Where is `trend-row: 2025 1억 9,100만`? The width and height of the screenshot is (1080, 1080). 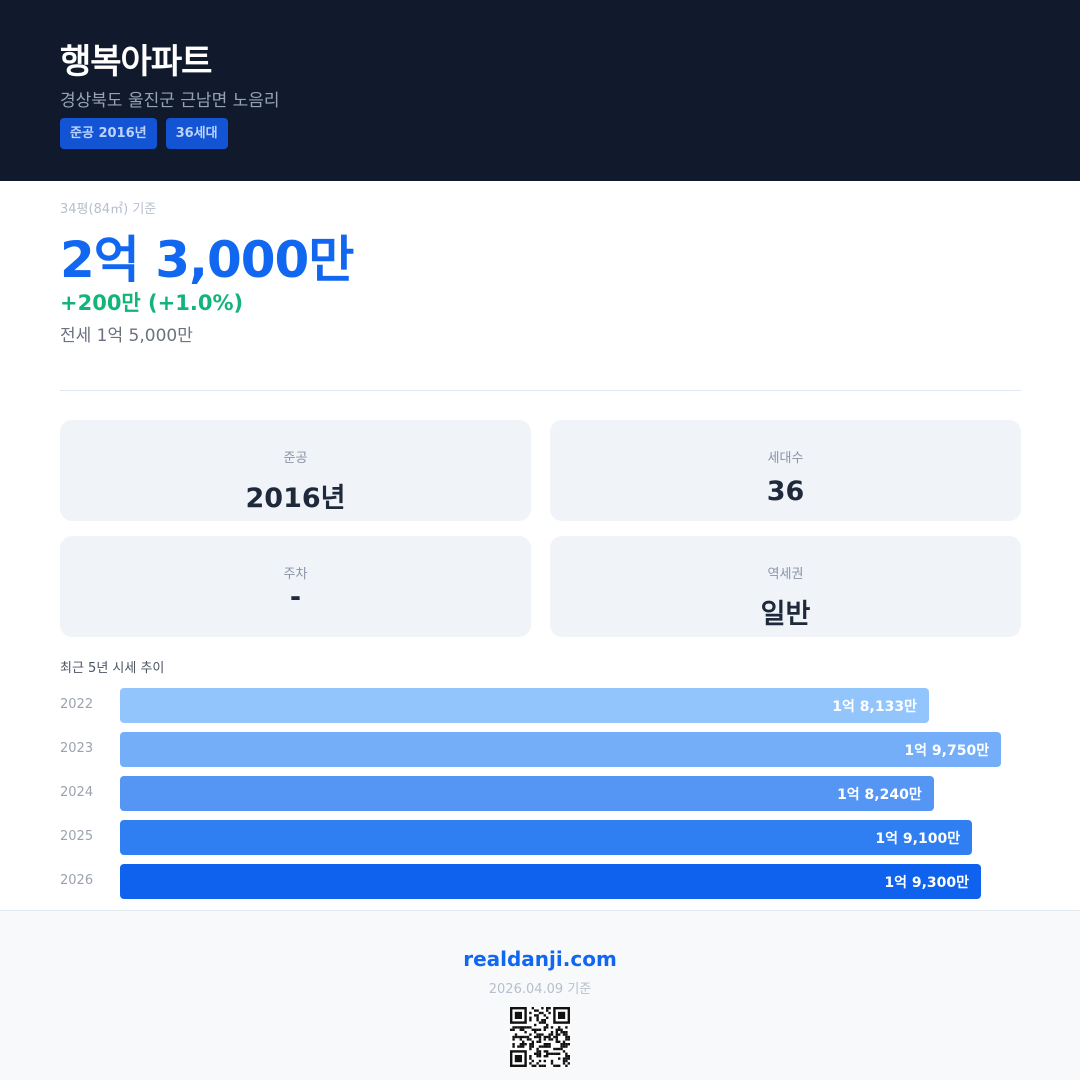
trend-row: 2025 1억 9,100만 is located at coordinates (540, 837).